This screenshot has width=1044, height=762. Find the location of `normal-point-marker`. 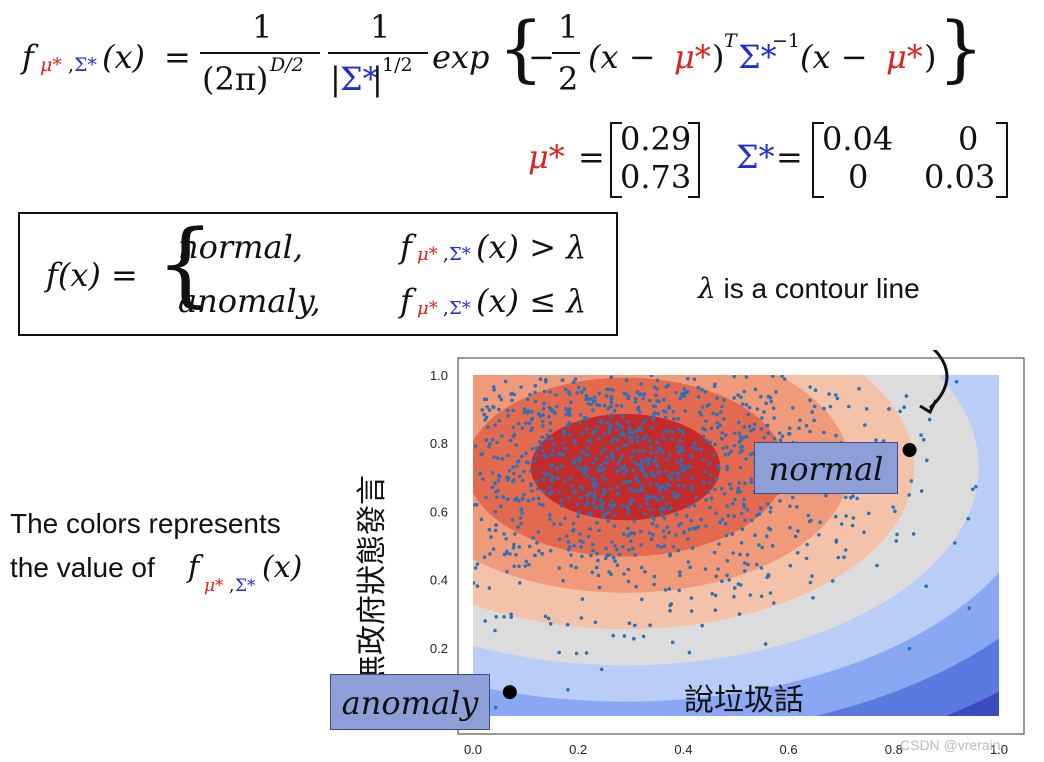

normal-point-marker is located at coordinates (909, 450).